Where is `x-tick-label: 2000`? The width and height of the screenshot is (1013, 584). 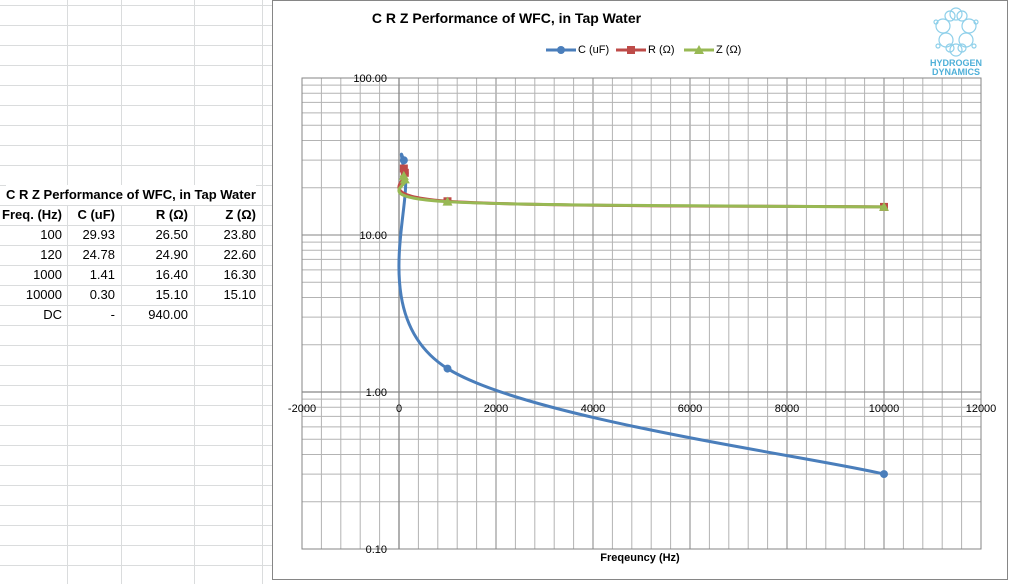 x-tick-label: 2000 is located at coordinates (496, 409).